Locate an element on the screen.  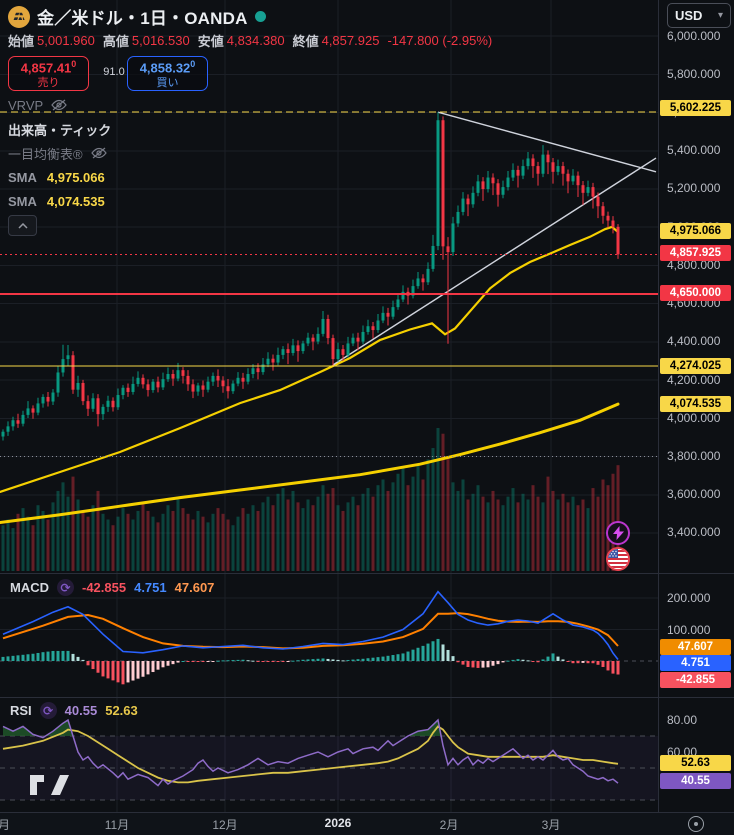
sma-slow-value: 4,074.535 is located at coordinates (75, 201).